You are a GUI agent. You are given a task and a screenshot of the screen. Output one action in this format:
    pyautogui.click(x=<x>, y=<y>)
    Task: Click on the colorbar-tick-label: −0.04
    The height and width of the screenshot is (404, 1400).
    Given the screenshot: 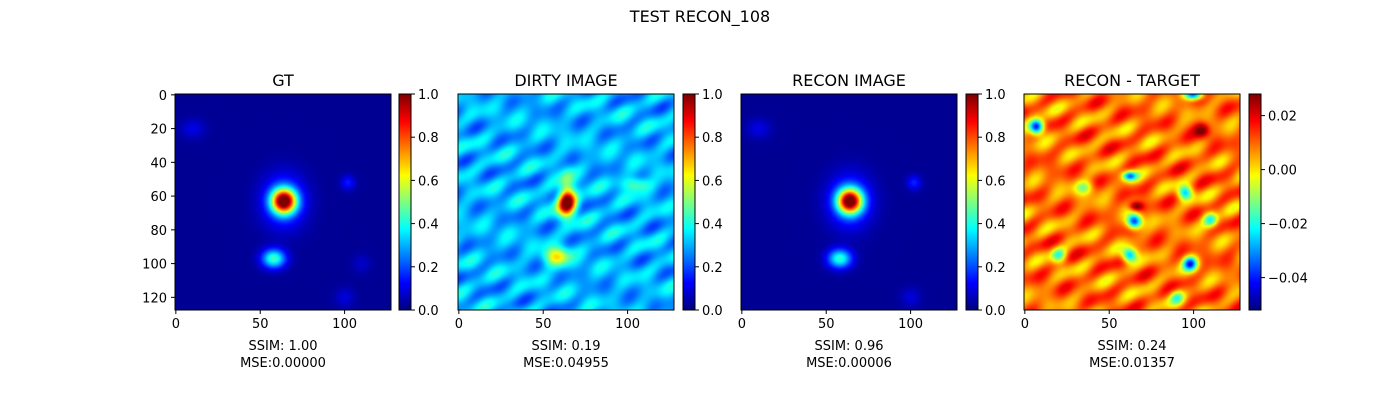 What is the action you would take?
    pyautogui.click(x=1288, y=279)
    